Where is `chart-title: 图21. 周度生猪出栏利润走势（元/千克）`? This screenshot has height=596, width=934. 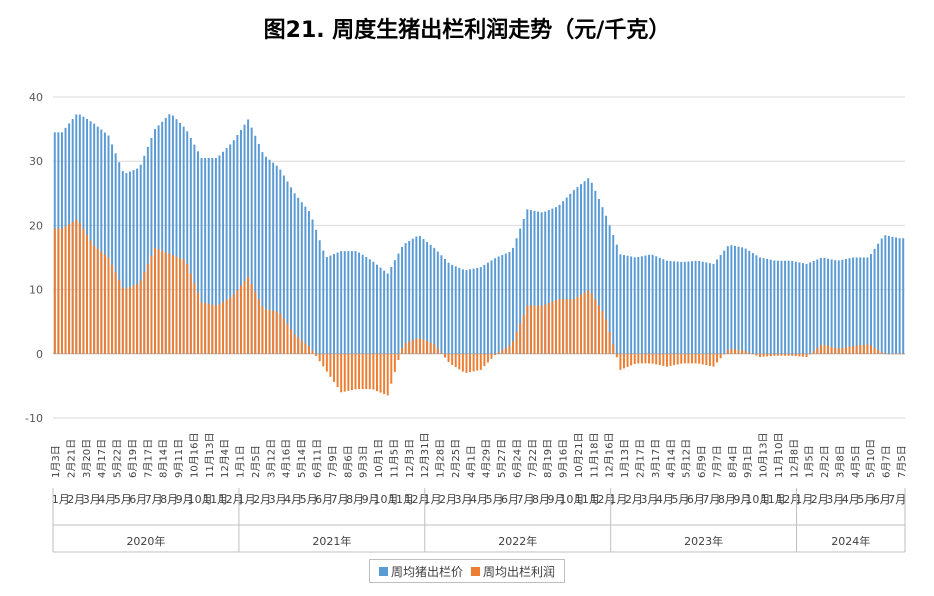 chart-title: 图21. 周度生猪出栏利润走势（元/千克） is located at coordinates (467, 30).